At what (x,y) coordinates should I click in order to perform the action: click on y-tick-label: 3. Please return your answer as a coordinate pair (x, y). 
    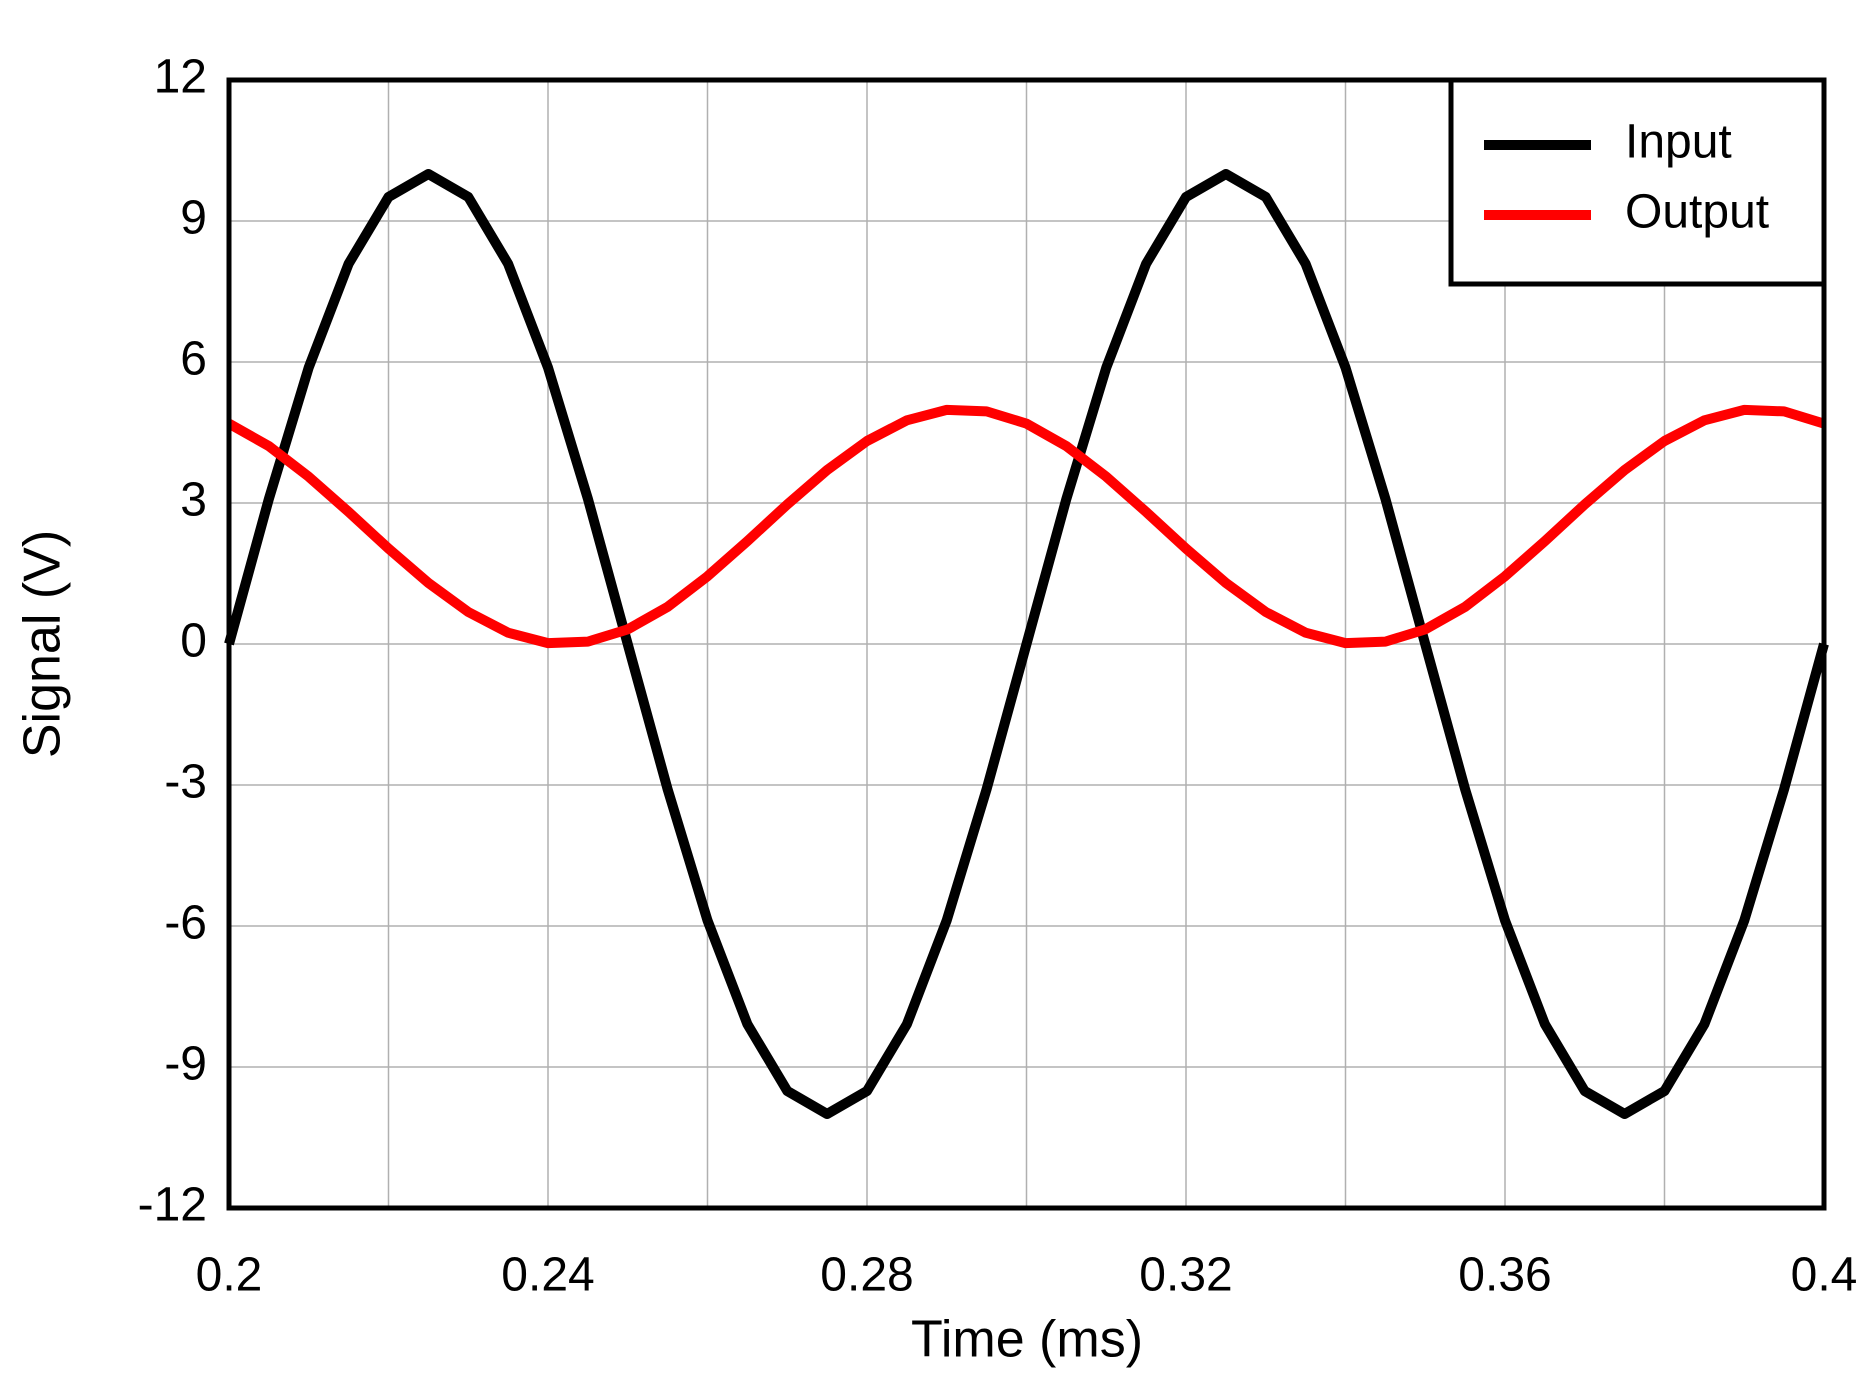
    Looking at the image, I should click on (193, 500).